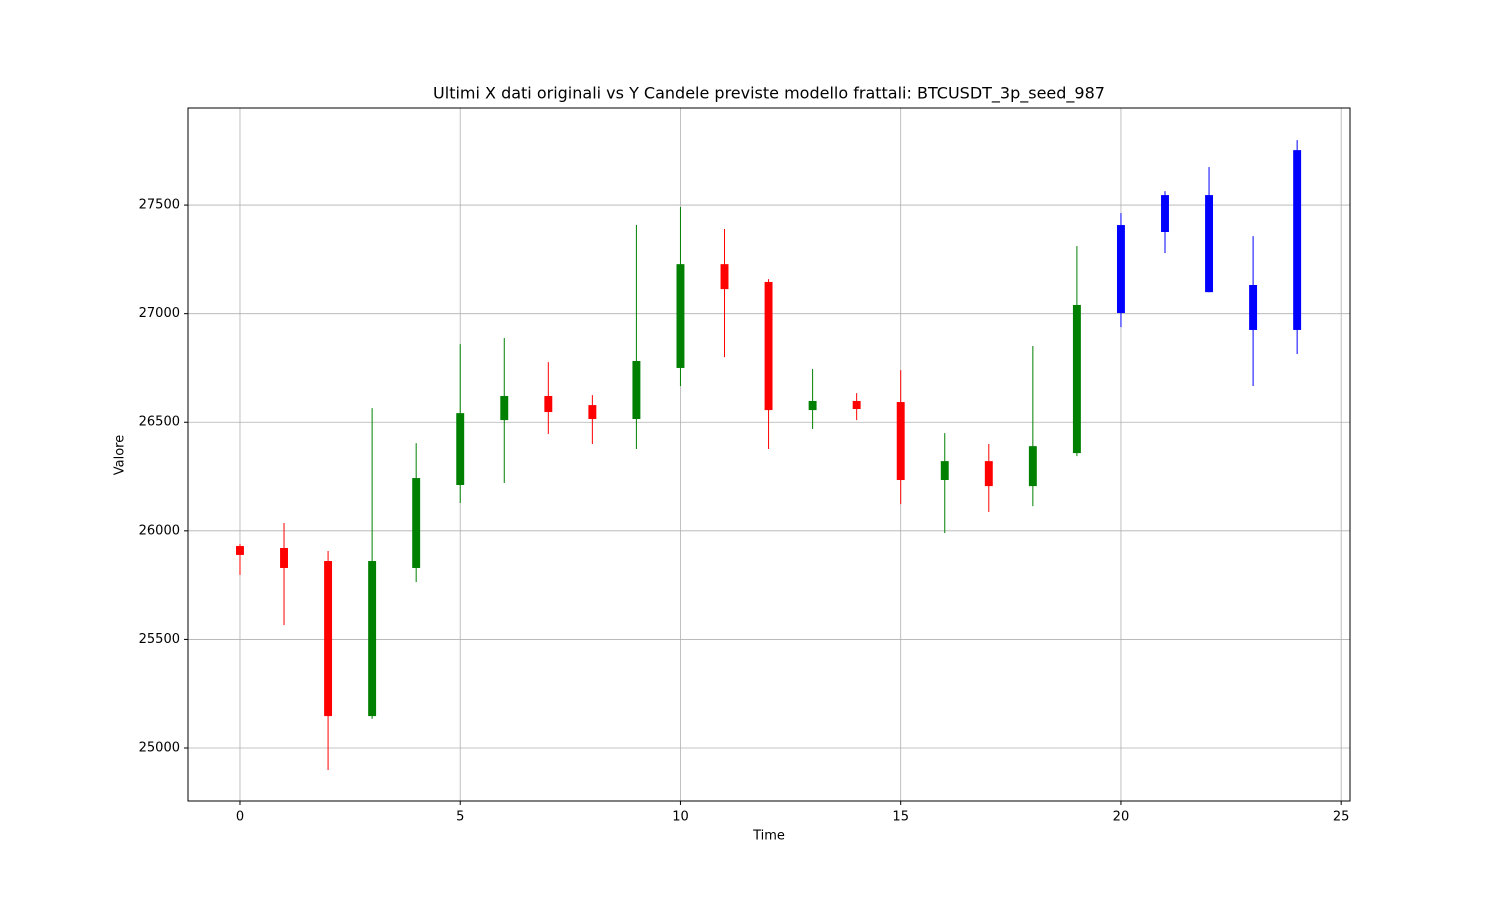  What do you see at coordinates (159, 748) in the screenshot?
I see `y-tick-label: 25000` at bounding box center [159, 748].